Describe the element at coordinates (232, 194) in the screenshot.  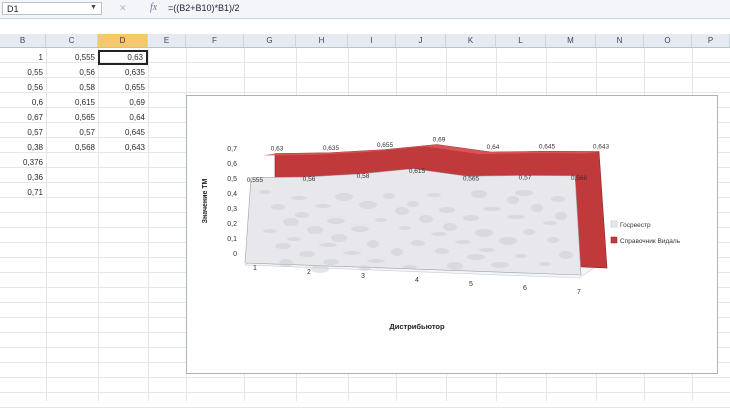
I see `y-tick-label: 0,4` at that location.